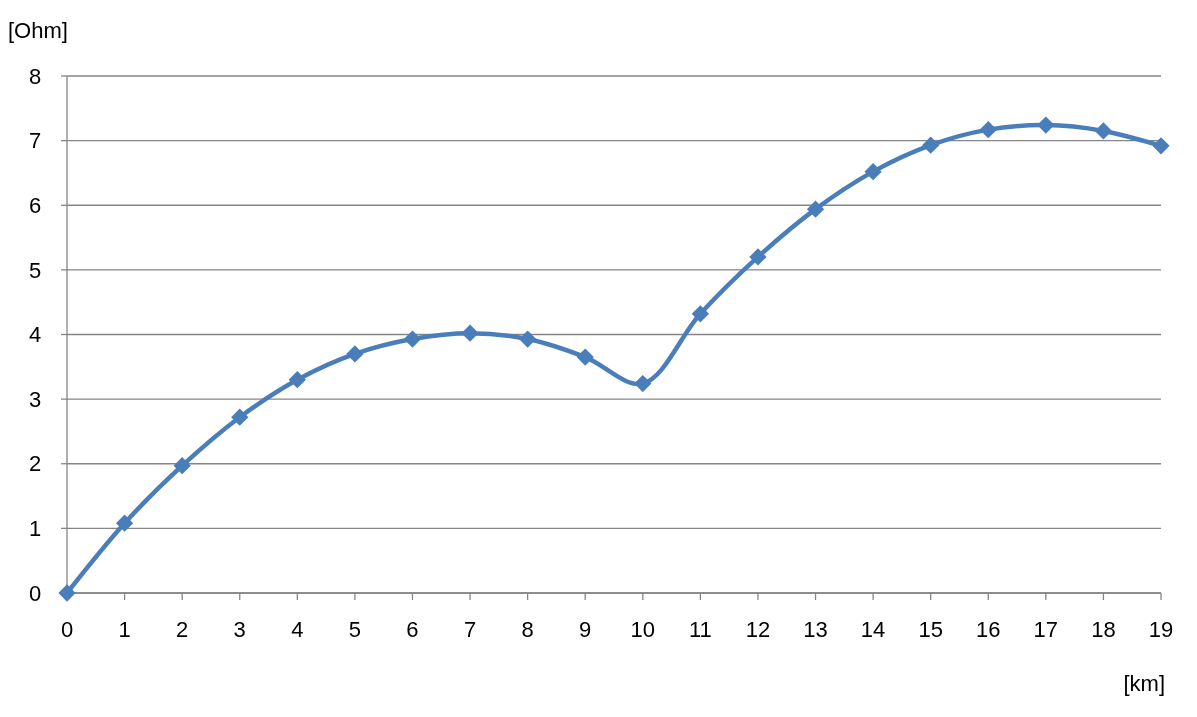 The width and height of the screenshot is (1197, 717). I want to click on y-tick-label: 0, so click(35, 593).